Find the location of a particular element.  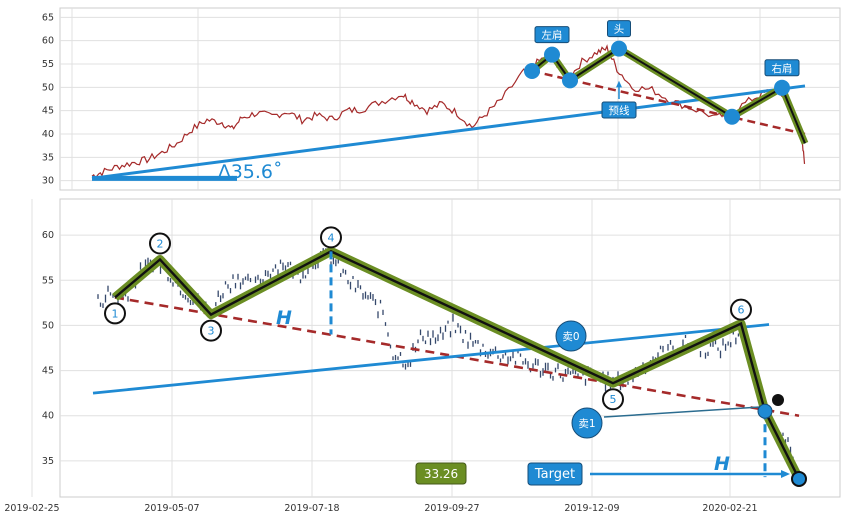

top-y-tick-label: 40 is located at coordinates (48, 134).